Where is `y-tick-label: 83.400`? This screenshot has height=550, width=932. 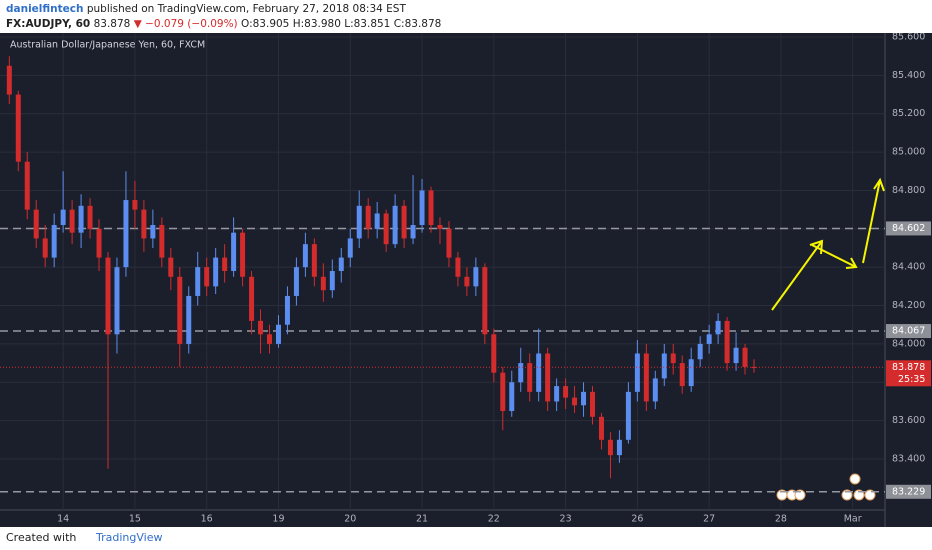 y-tick-label: 83.400 is located at coordinates (908, 458).